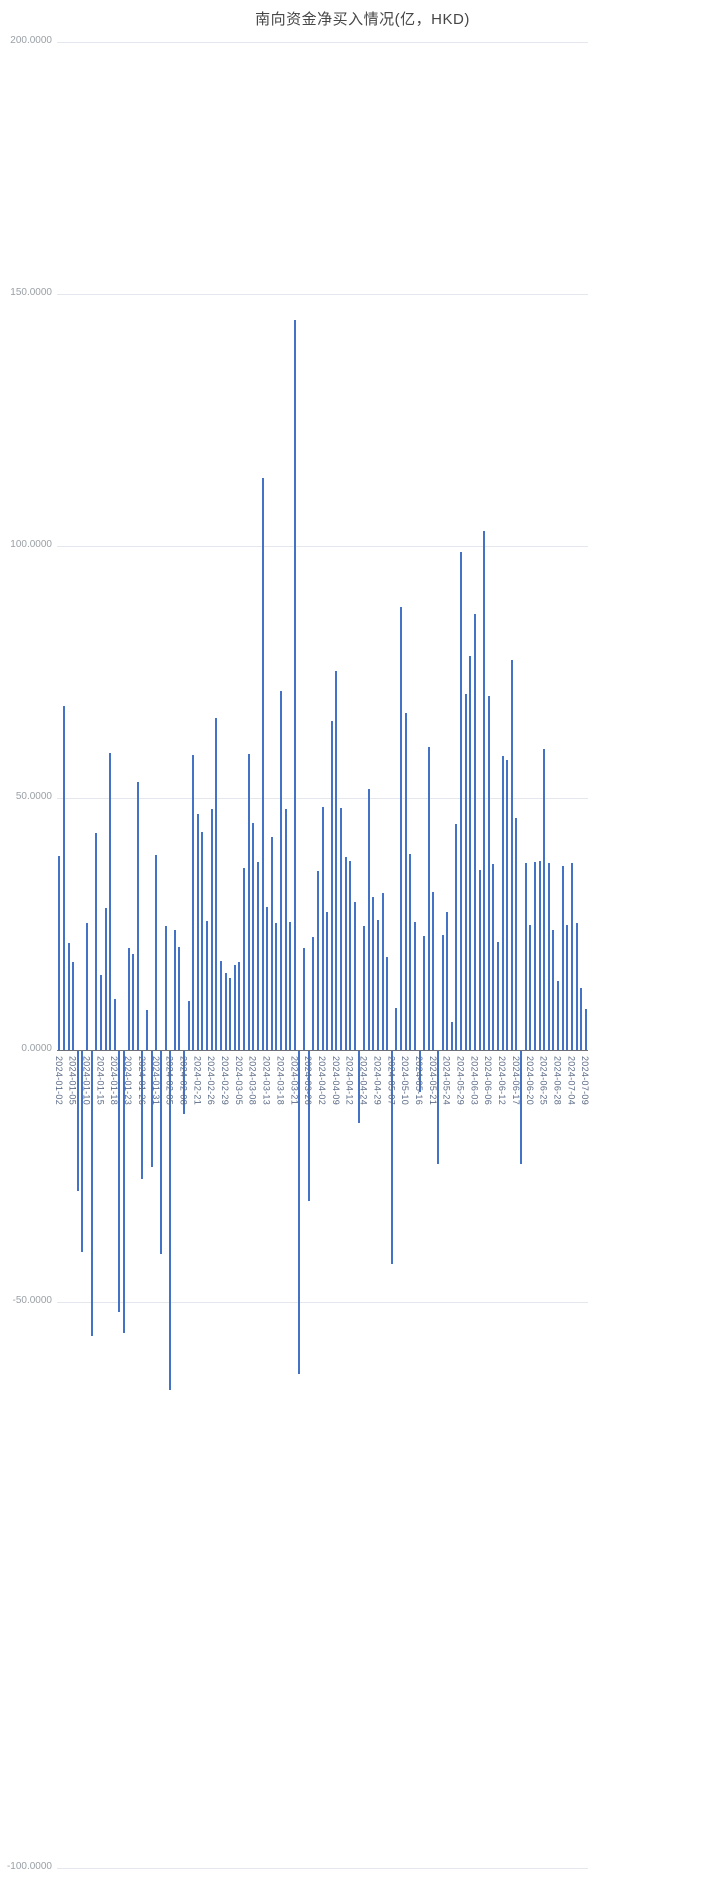  I want to click on x-axis-label: 2024-05-16, so click(419, 1081).